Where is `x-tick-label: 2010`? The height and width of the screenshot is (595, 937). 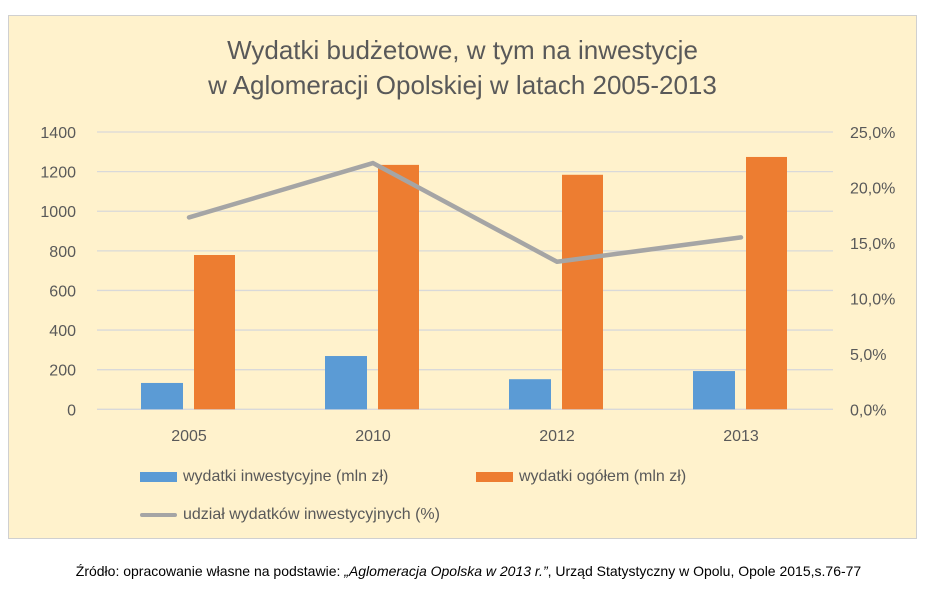
x-tick-label: 2010 is located at coordinates (373, 436).